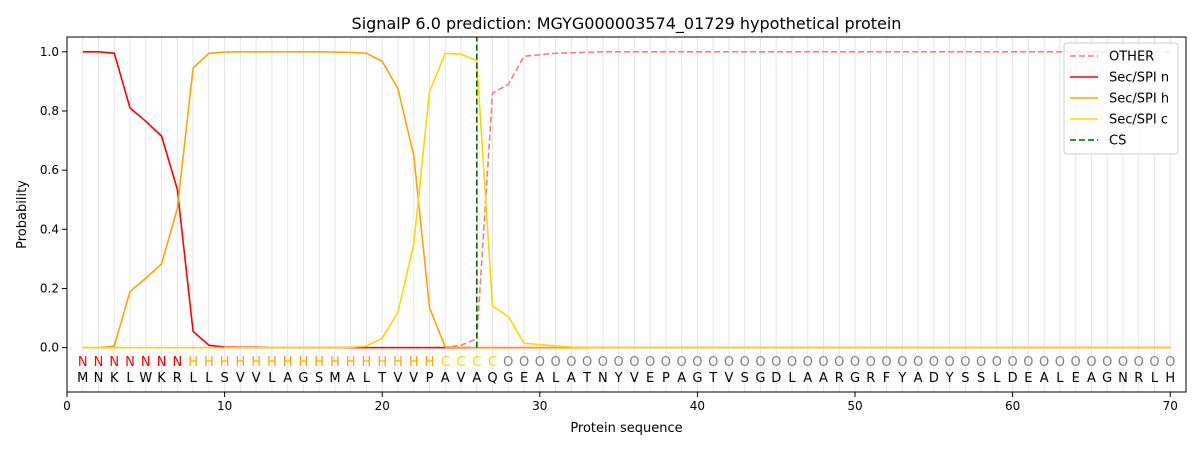 Image resolution: width=1200 pixels, height=450 pixels. What do you see at coordinates (1139, 78) in the screenshot?
I see `legend-label: Sec/SPI n` at bounding box center [1139, 78].